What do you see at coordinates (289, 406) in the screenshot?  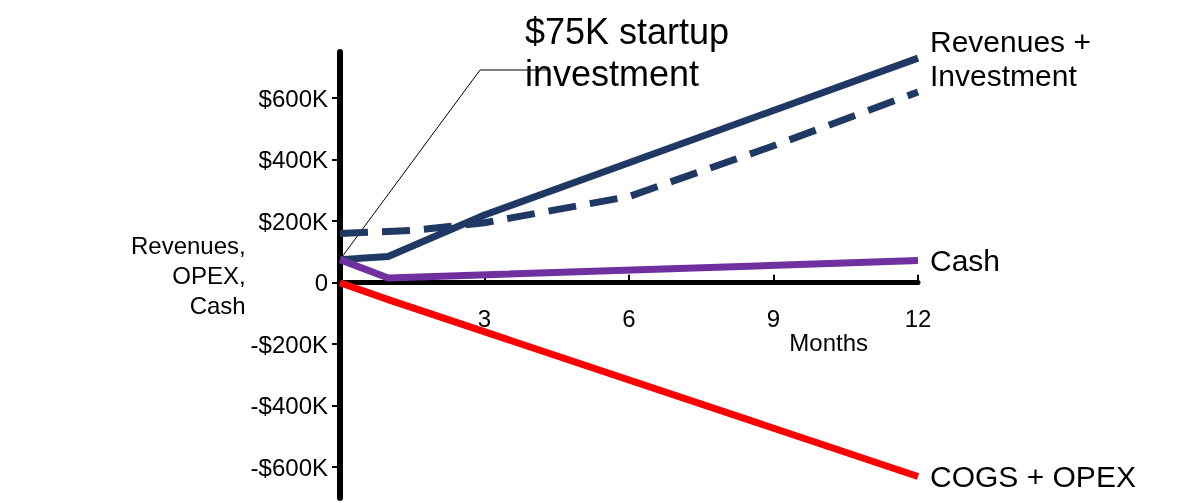 I see `y-tick-label: -$400K` at bounding box center [289, 406].